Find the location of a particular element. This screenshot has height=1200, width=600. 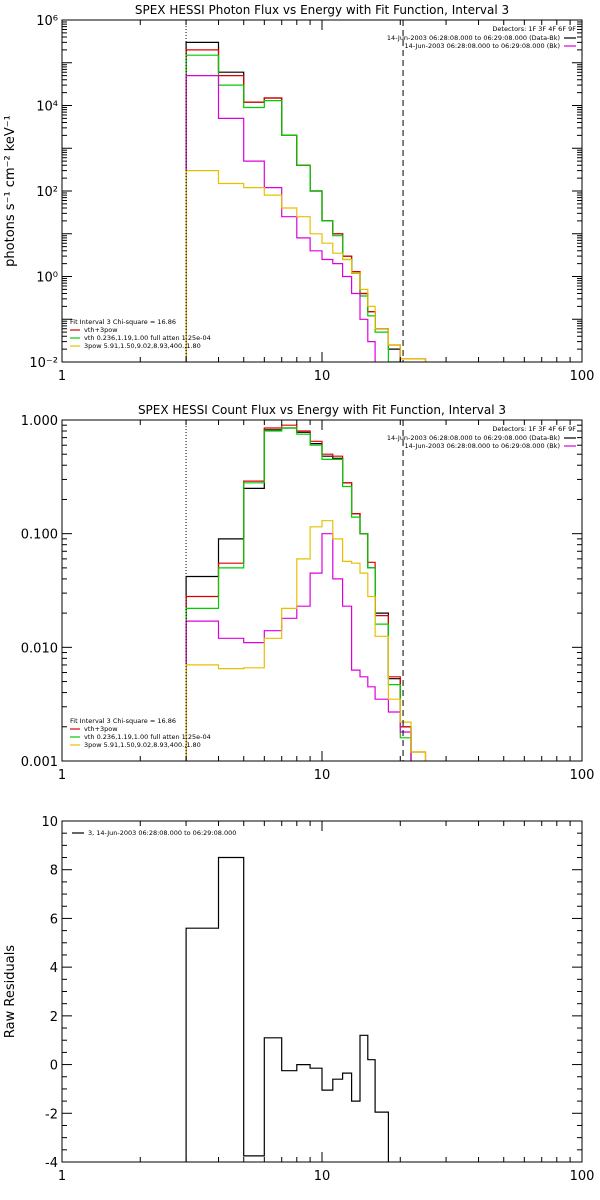

y-tick-label: 10⁰ is located at coordinates (47, 278).